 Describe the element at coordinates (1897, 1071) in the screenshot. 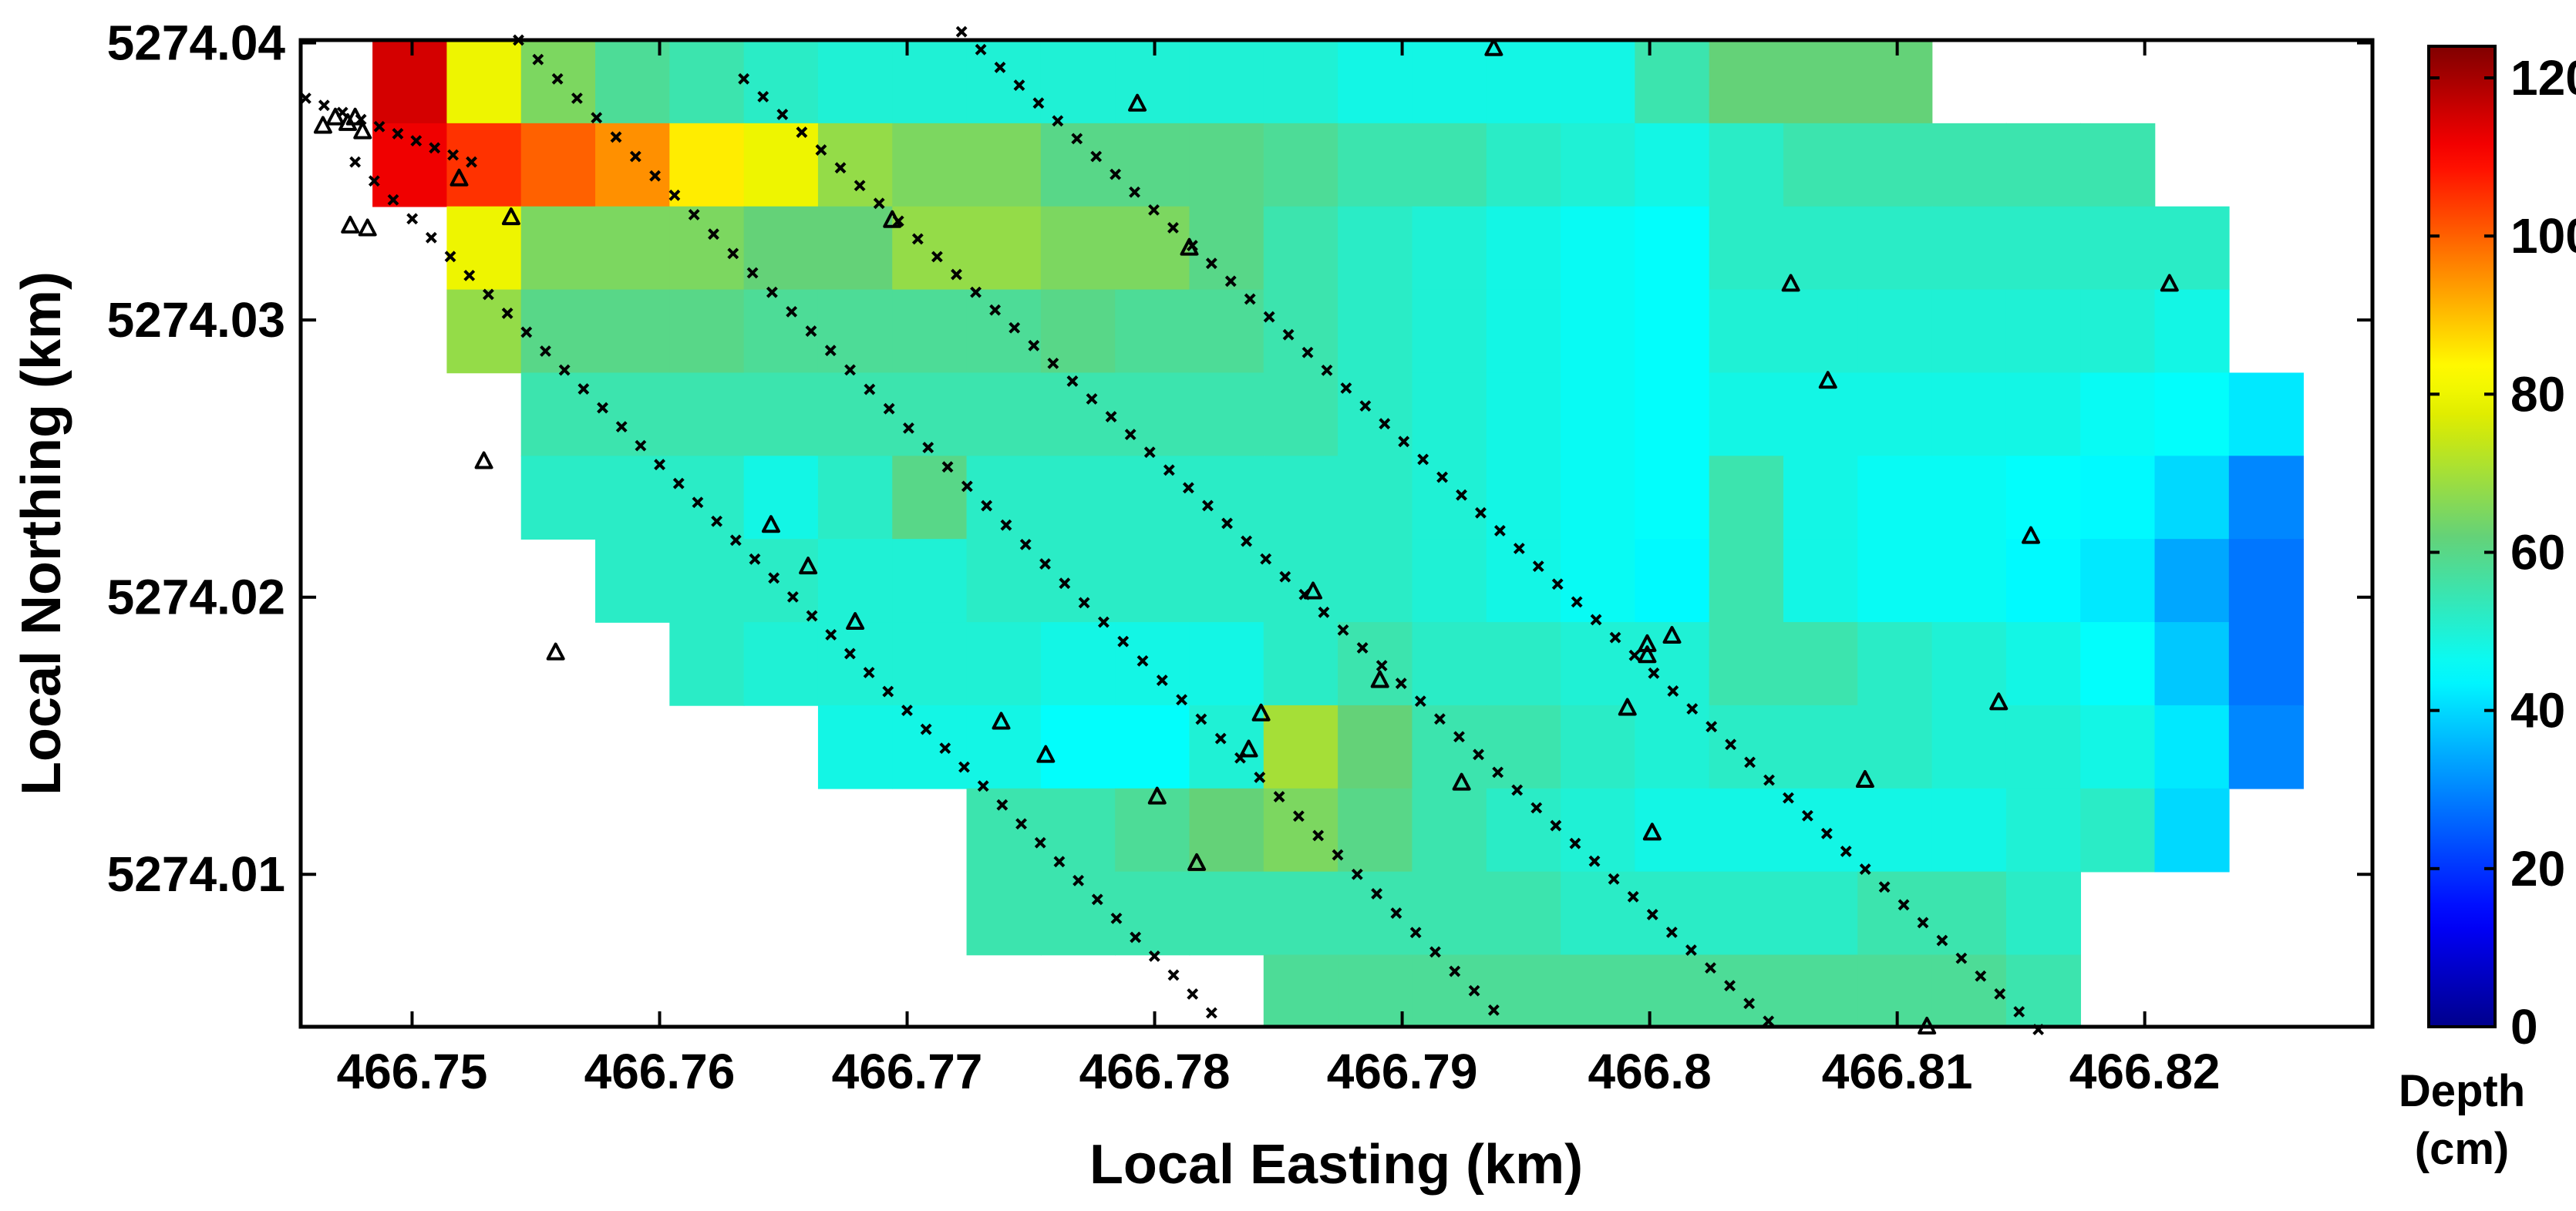

I see `x-tick-label: 466.81` at that location.